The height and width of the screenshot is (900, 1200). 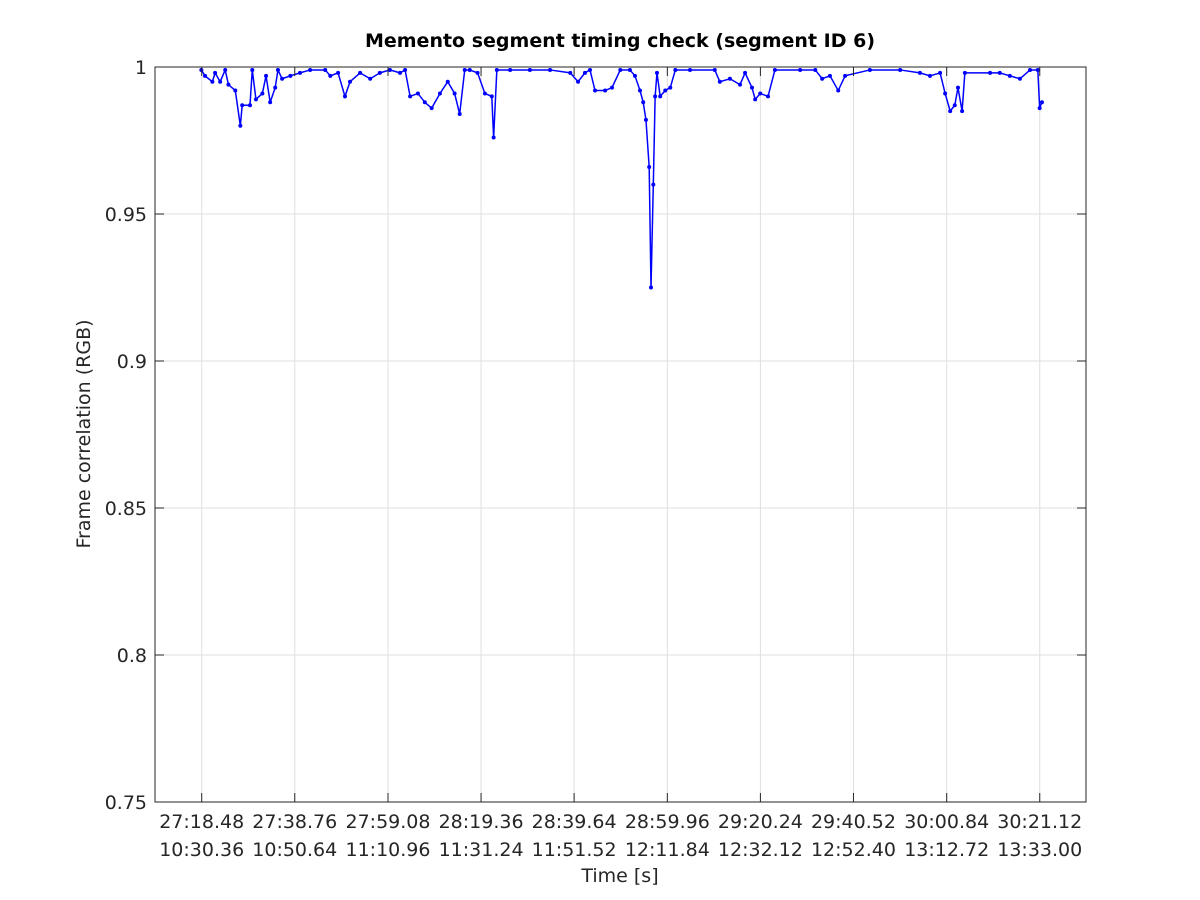 I want to click on x-tick-label-line: 12:32.12, so click(x=760, y=850).